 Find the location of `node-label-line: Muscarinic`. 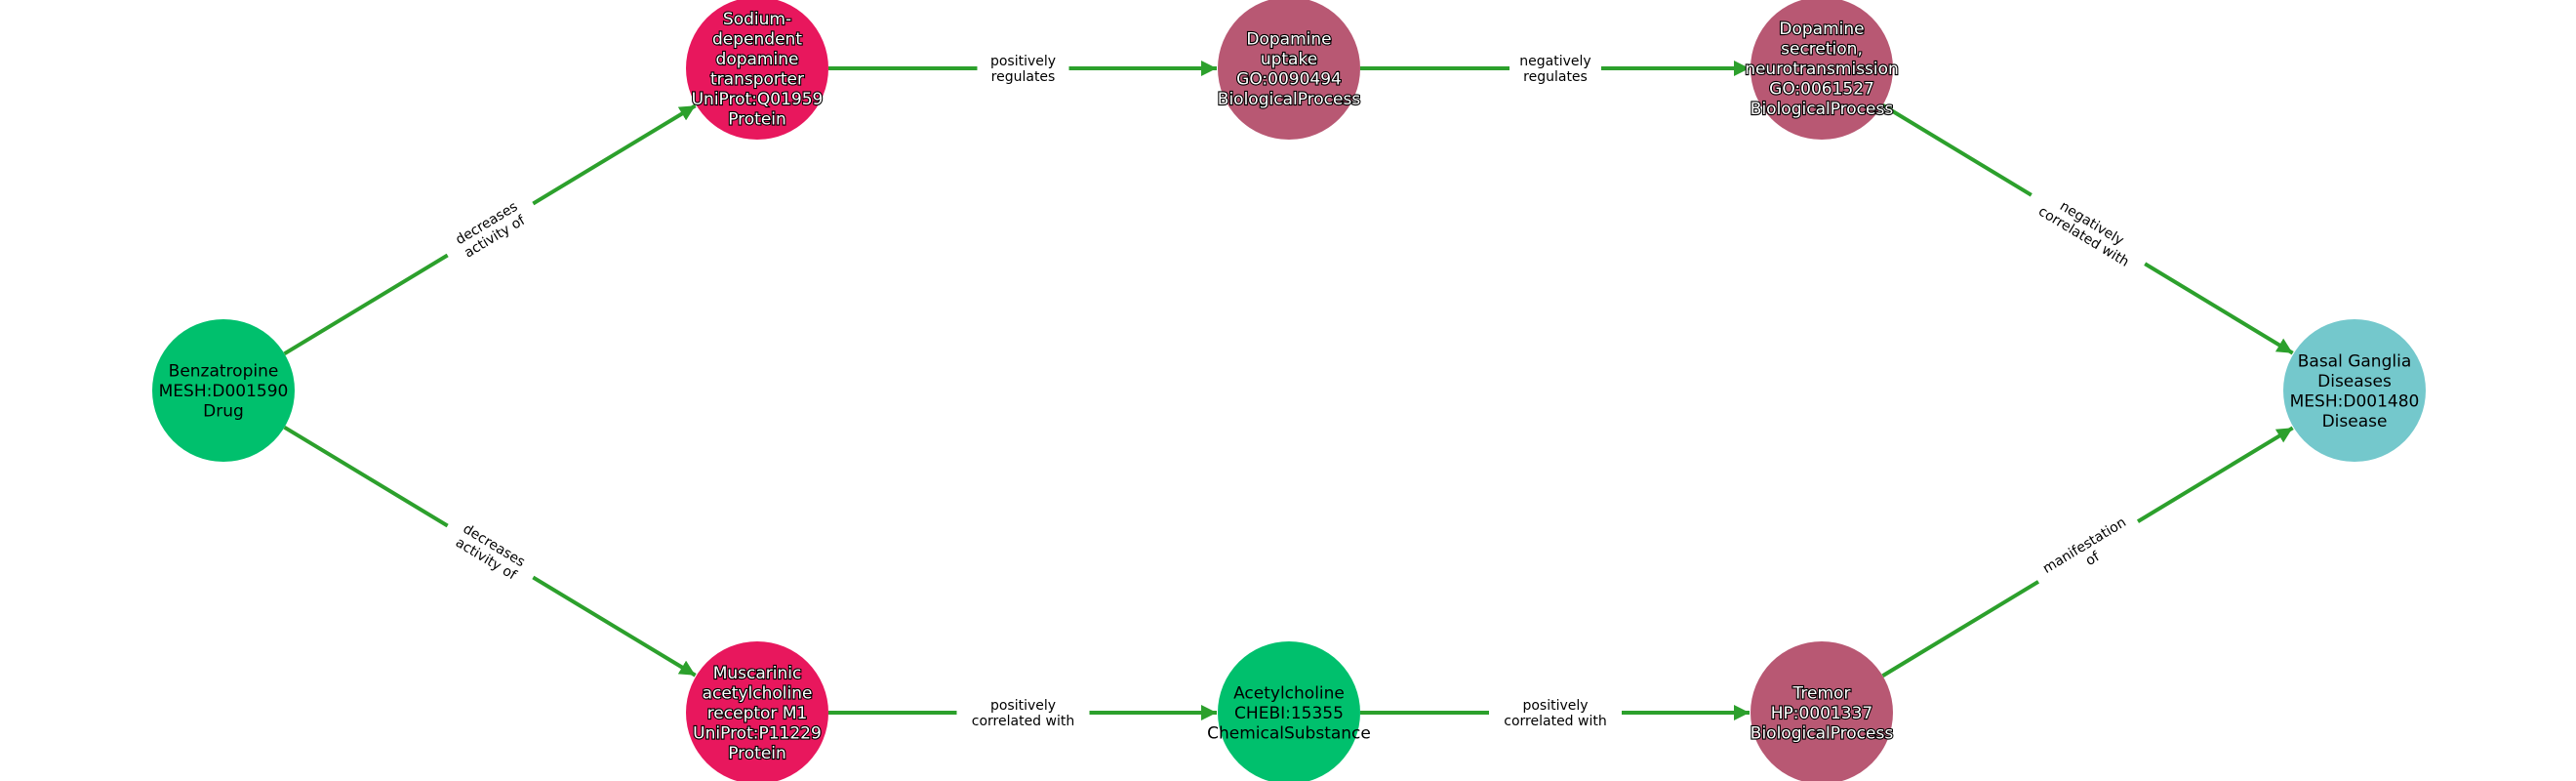

node-label-line: Muscarinic is located at coordinates (757, 673).